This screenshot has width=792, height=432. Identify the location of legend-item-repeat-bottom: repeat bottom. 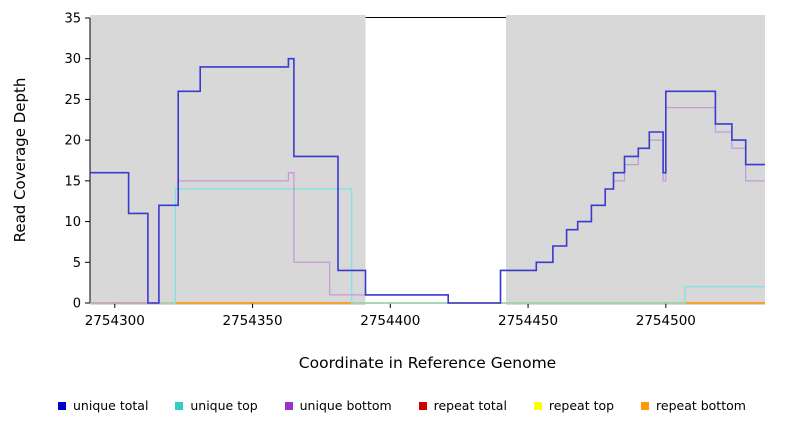
(693, 405).